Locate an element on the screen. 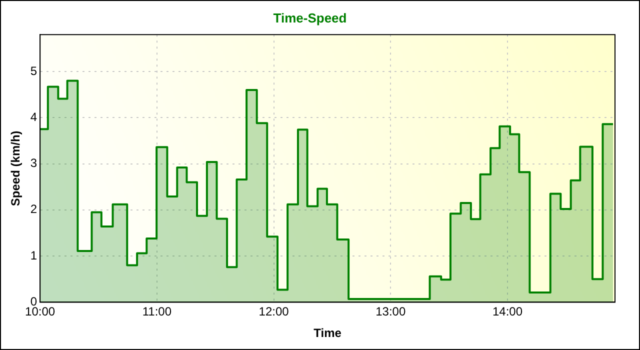  x-tick-label: 10:00 is located at coordinates (40, 311).